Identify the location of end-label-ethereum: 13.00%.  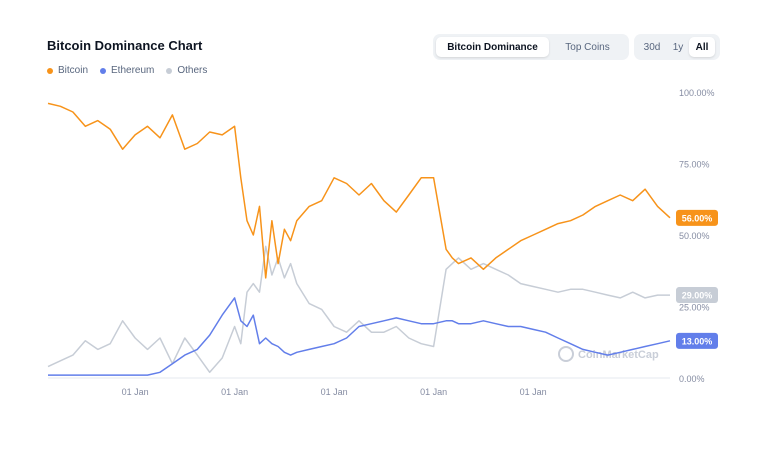
(697, 340).